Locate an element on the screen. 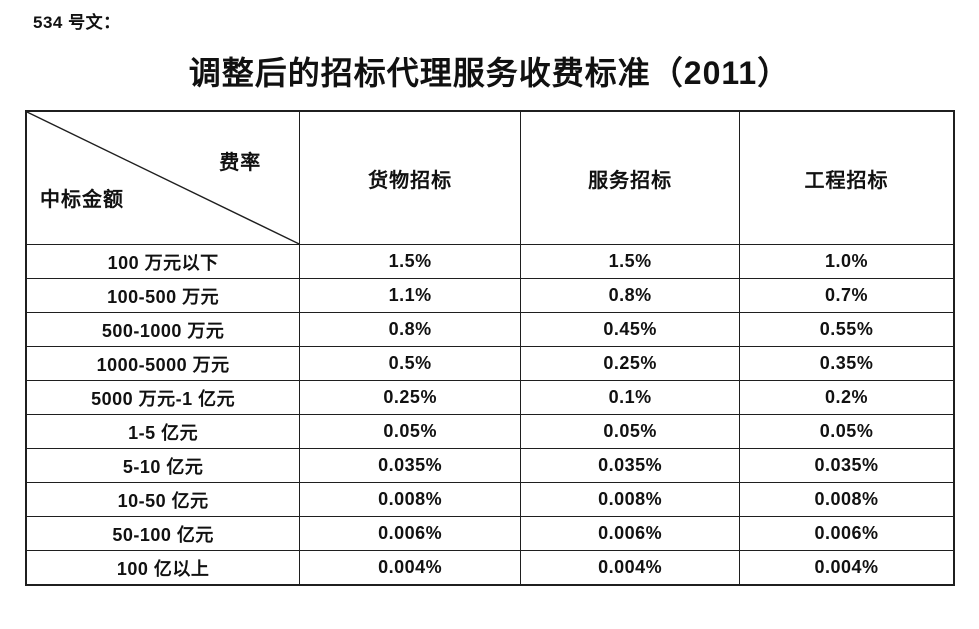 This screenshot has height=629, width=979. table-row: 5000 万元-1 亿元 0.25% 0.1% 0.2% is located at coordinates (490, 397).